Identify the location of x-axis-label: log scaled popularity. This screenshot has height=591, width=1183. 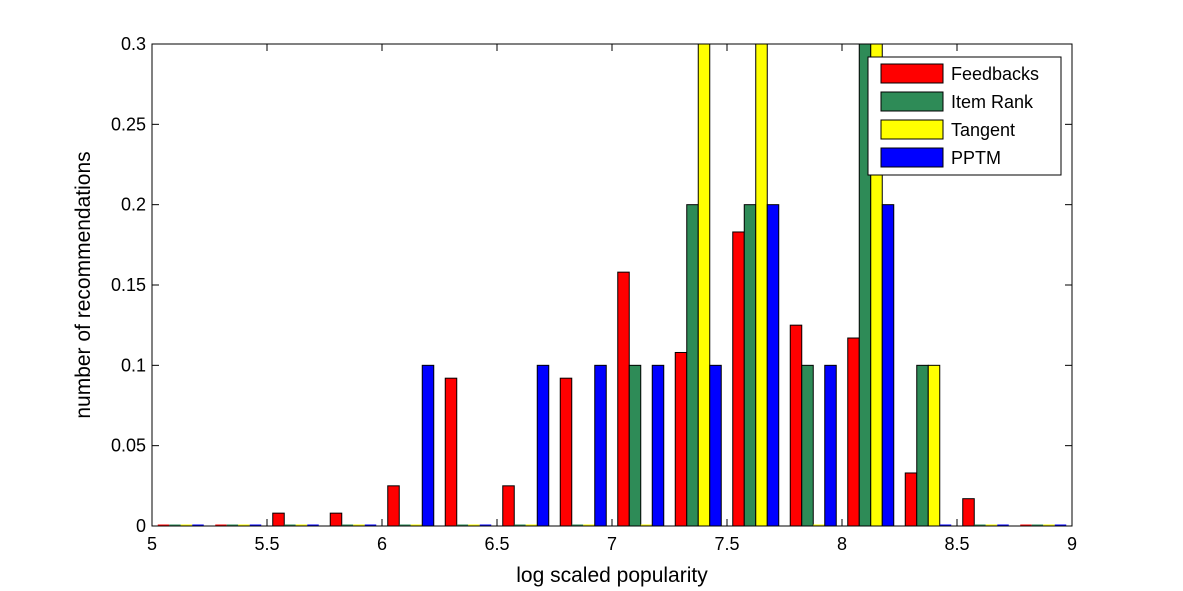
(612, 575).